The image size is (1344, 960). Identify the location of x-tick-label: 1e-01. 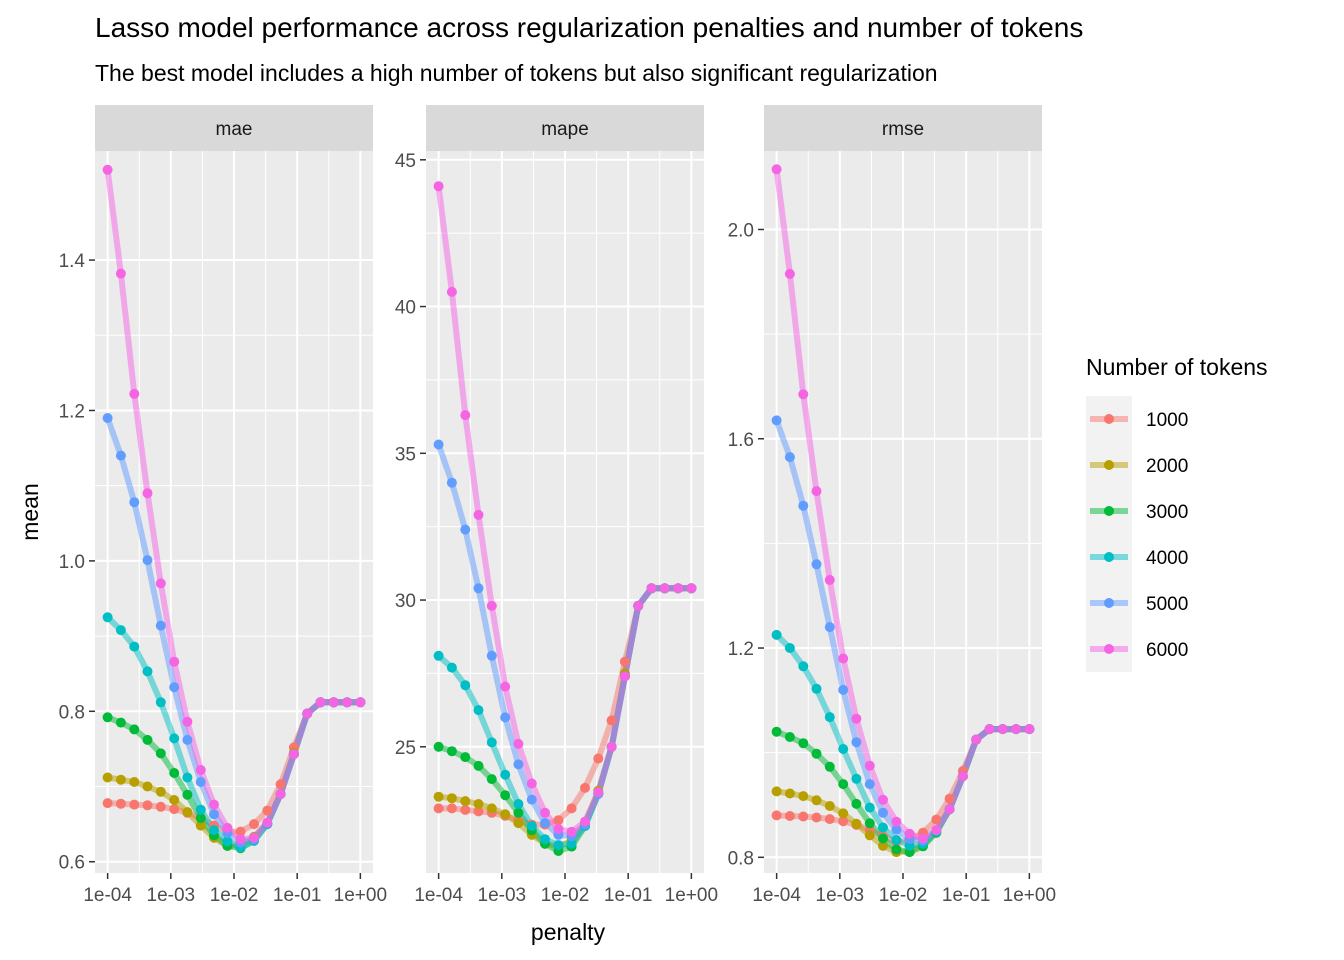
(297, 895).